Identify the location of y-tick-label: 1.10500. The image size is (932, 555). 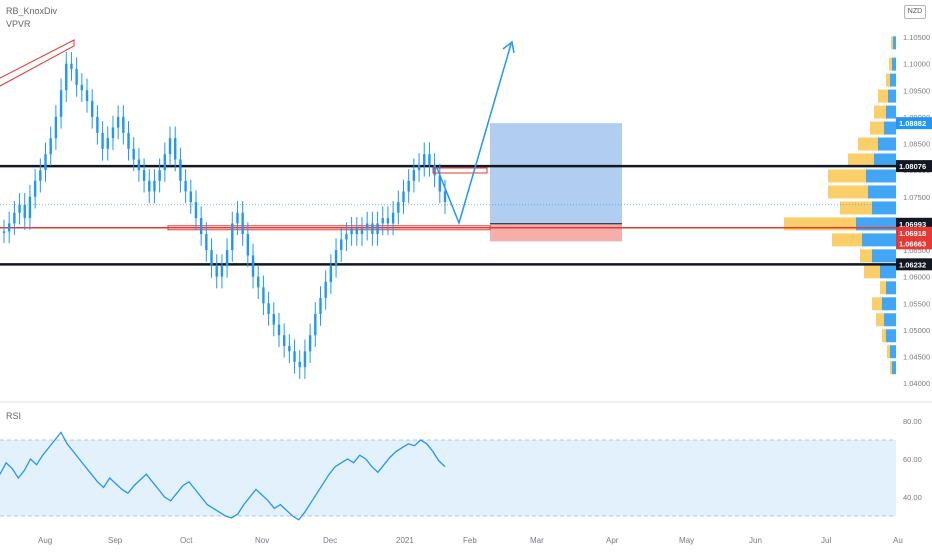
(916, 37).